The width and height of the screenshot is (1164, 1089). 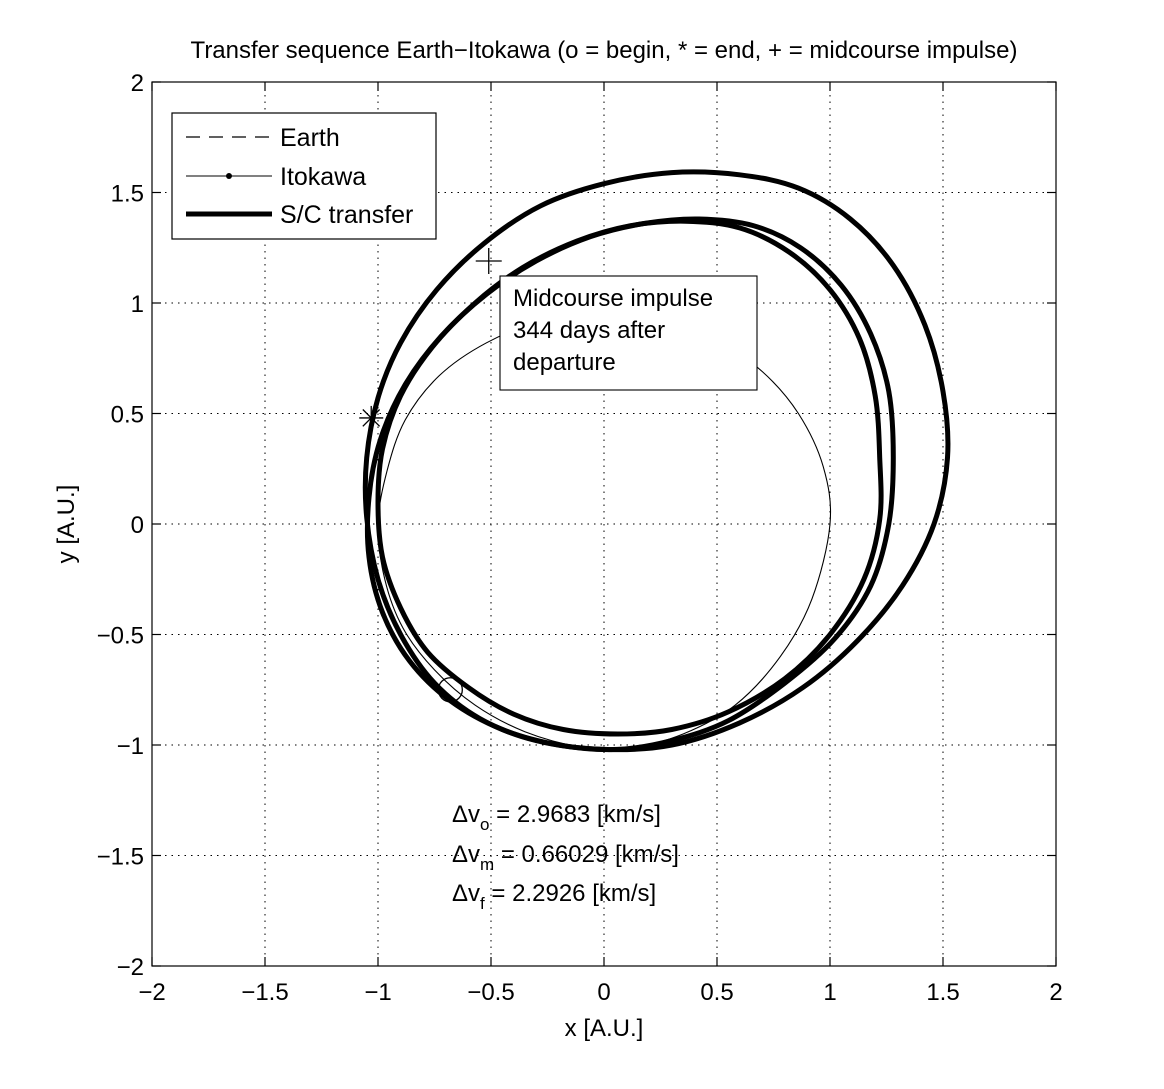 I want to click on annotation-line-1: Midcourse impulse, so click(x=613, y=298).